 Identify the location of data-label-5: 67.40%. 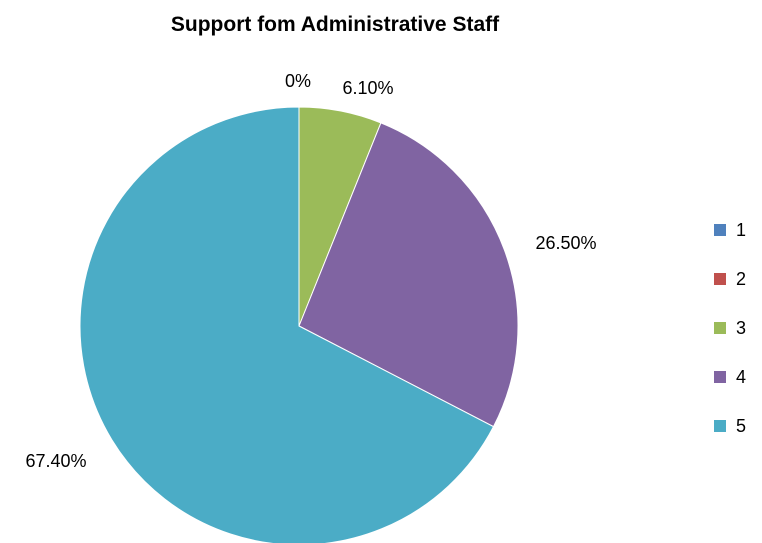
(55, 461).